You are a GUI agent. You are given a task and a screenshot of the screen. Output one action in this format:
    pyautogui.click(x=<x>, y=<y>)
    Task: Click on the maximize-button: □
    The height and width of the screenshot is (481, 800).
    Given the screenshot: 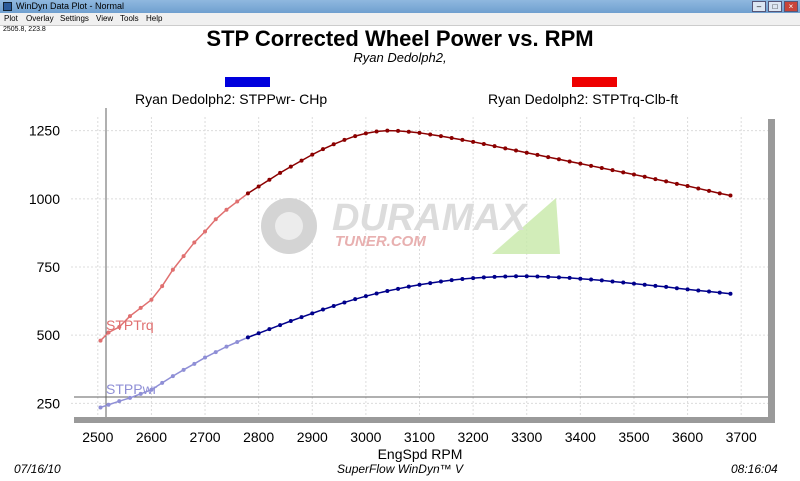 What is the action you would take?
    pyautogui.click(x=775, y=6)
    